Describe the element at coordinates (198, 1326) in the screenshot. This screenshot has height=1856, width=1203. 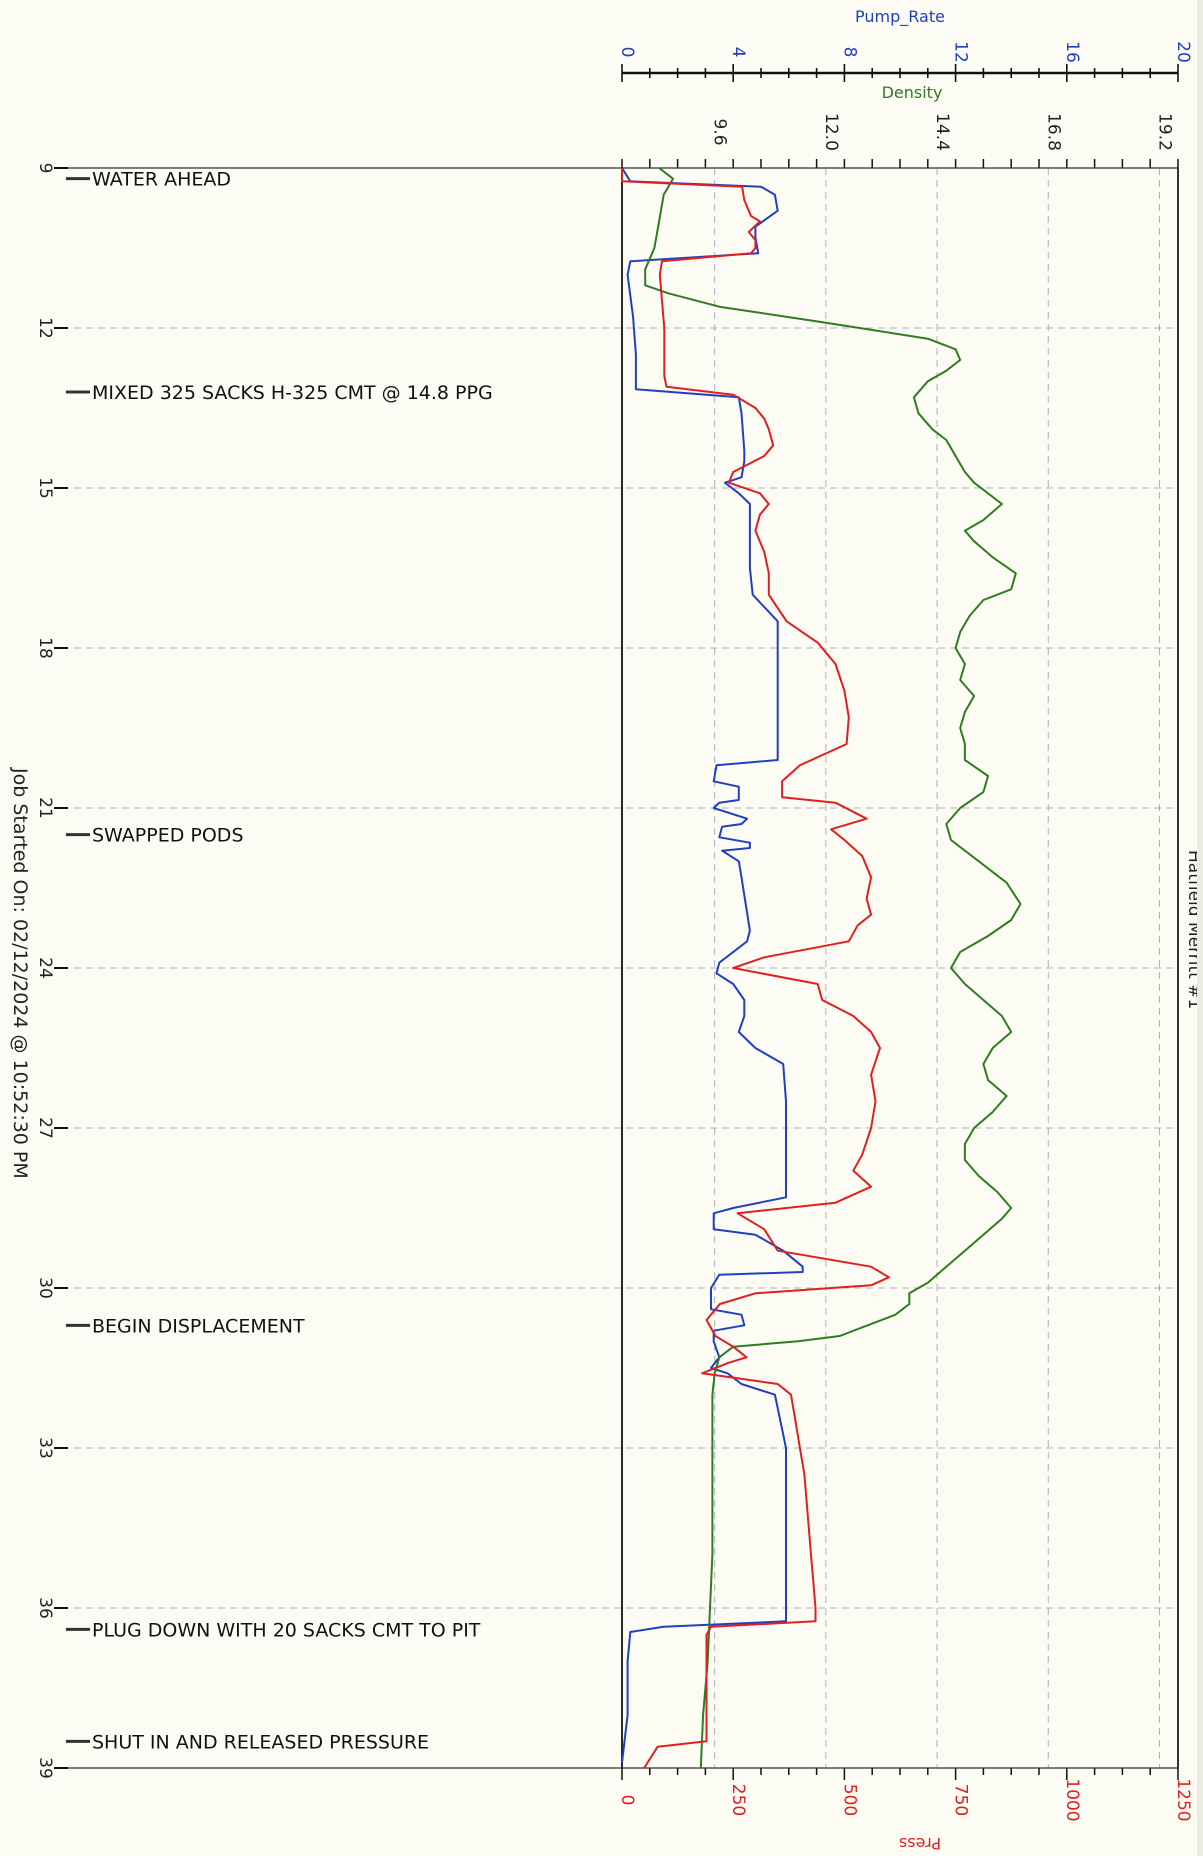
I see `event-label: BEGIN DISPLACEMENT` at that location.